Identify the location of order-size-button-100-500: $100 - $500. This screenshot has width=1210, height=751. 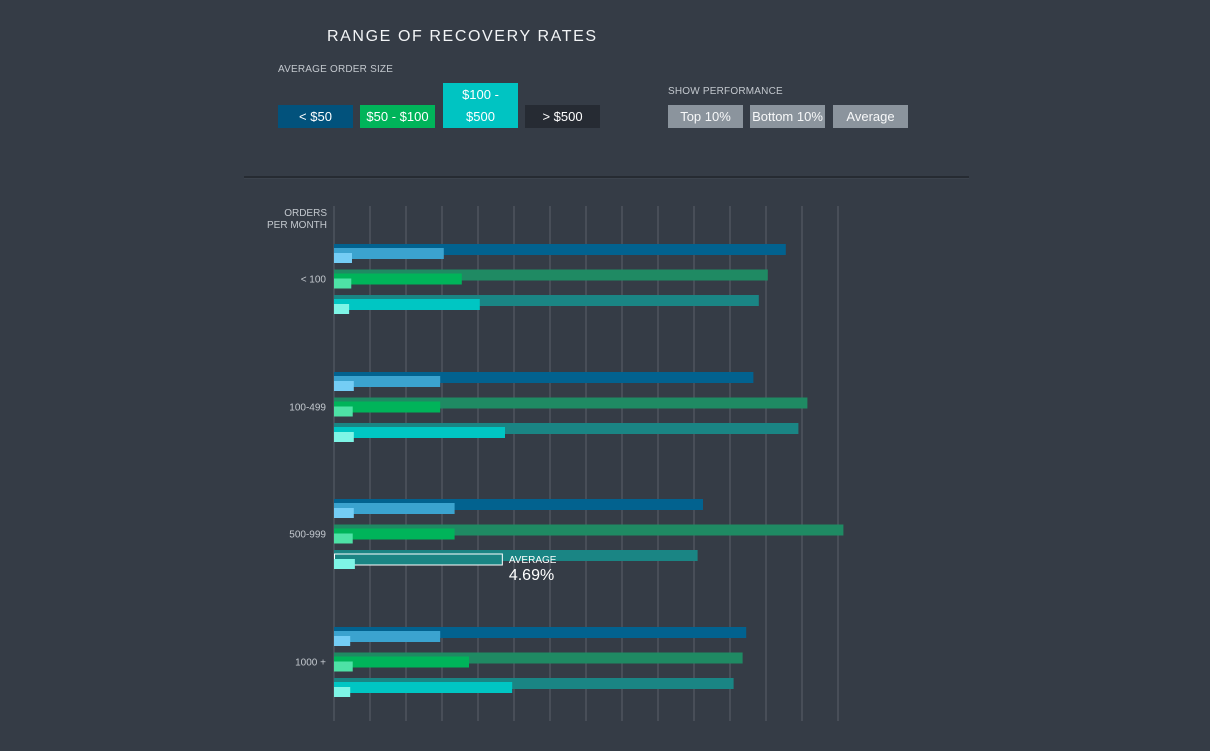
(480, 105).